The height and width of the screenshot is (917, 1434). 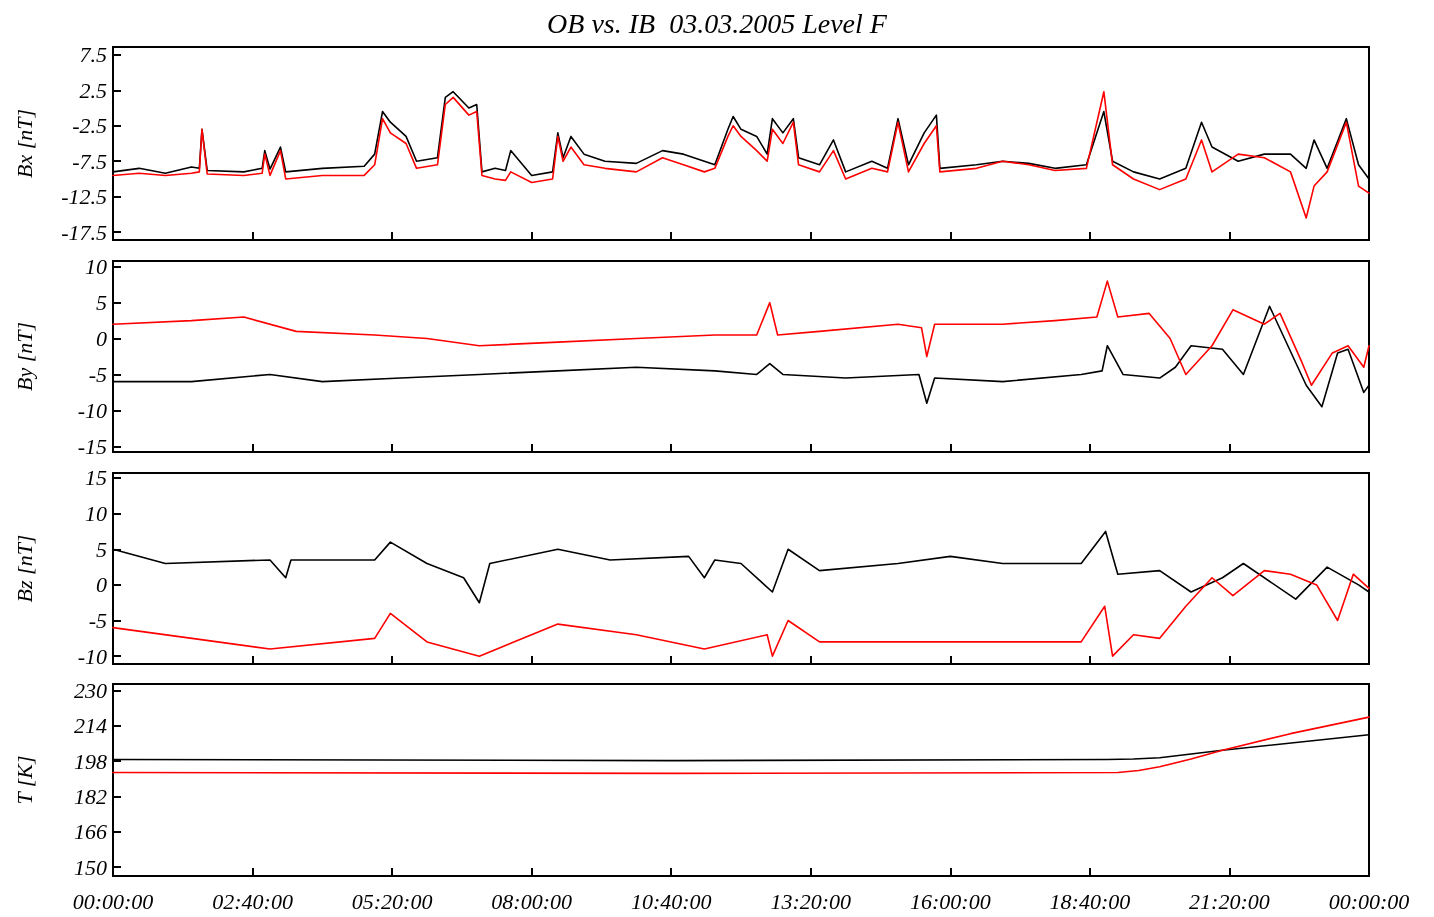 What do you see at coordinates (90, 797) in the screenshot?
I see `y-tick-label: 182` at bounding box center [90, 797].